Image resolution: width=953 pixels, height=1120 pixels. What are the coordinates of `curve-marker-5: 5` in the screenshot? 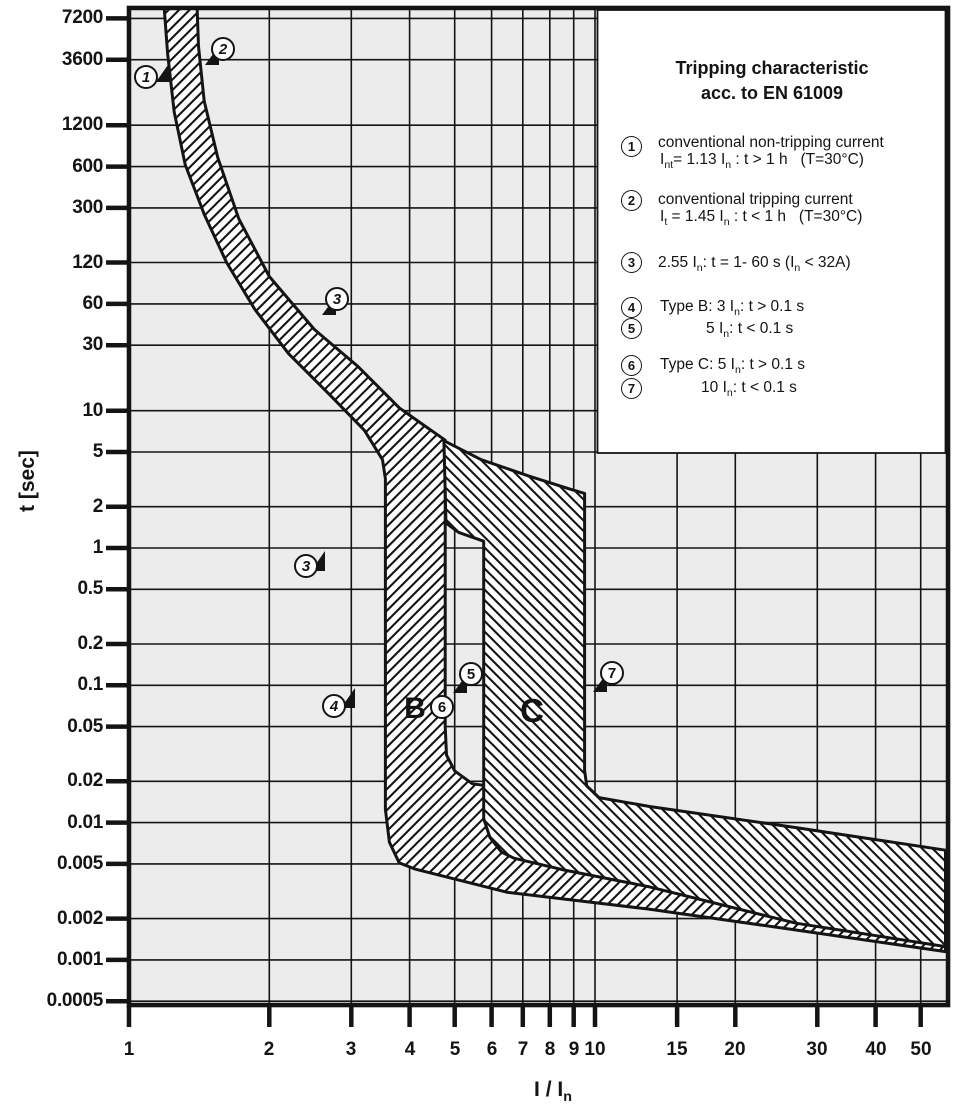 It's located at (471, 674).